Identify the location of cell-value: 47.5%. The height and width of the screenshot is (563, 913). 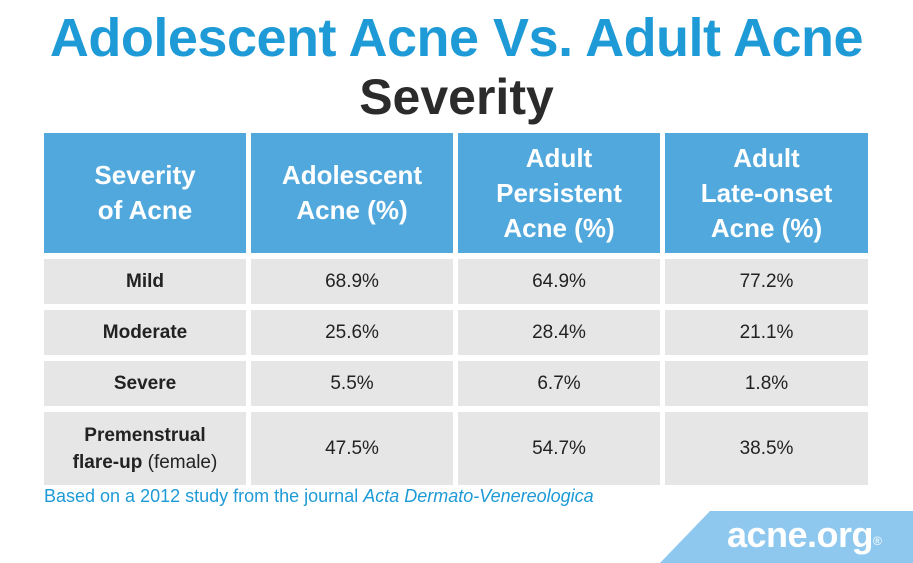
(352, 448).